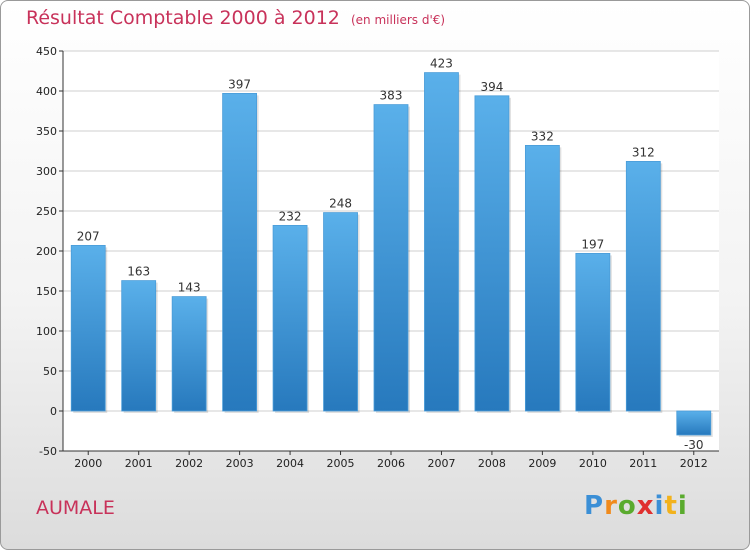 The height and width of the screenshot is (550, 750). Describe the element at coordinates (88, 463) in the screenshot. I see `x-tick-label: 2000` at that location.